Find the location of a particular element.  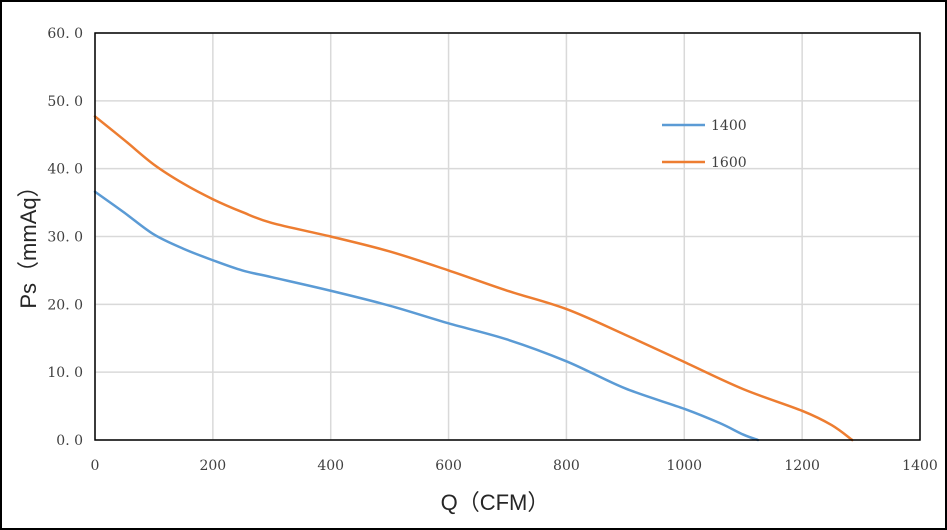

legend-label: 1600 is located at coordinates (729, 163).